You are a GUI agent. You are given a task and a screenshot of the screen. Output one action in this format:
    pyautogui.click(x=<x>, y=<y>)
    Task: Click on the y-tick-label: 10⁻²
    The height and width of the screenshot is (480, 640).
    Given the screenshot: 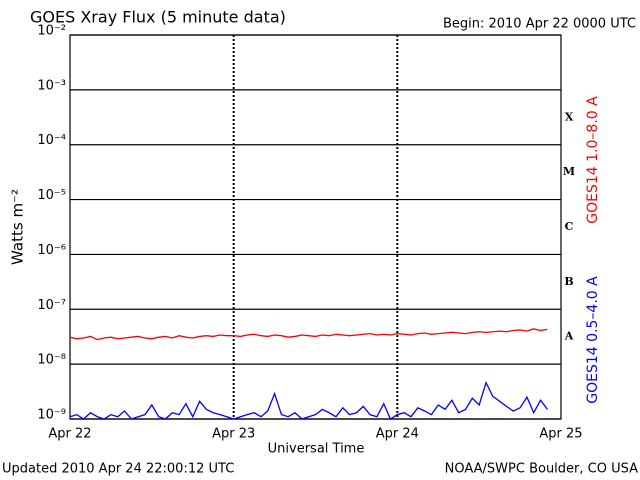 What is the action you would take?
    pyautogui.click(x=51, y=31)
    